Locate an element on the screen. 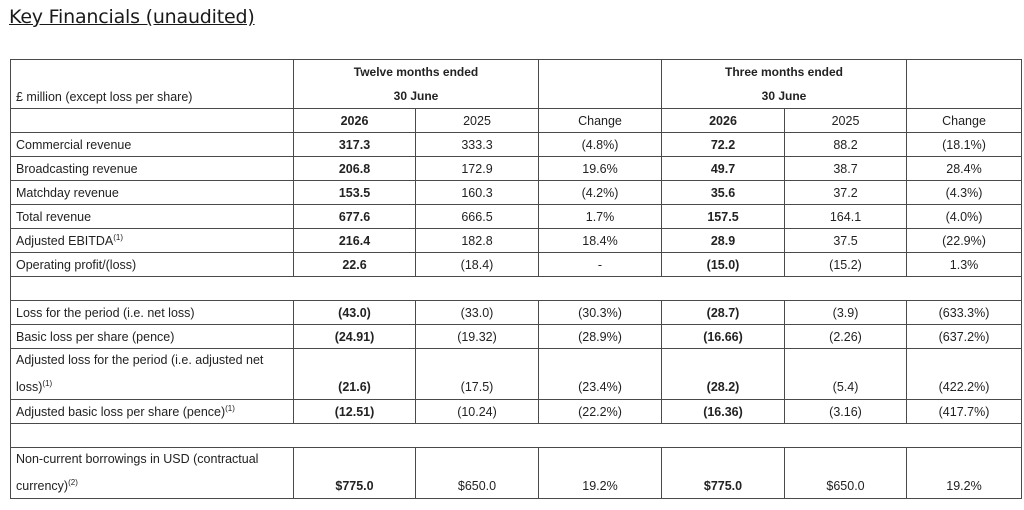 The height and width of the screenshot is (510, 1024). row-label: Matchday revenue is located at coordinates (152, 192).